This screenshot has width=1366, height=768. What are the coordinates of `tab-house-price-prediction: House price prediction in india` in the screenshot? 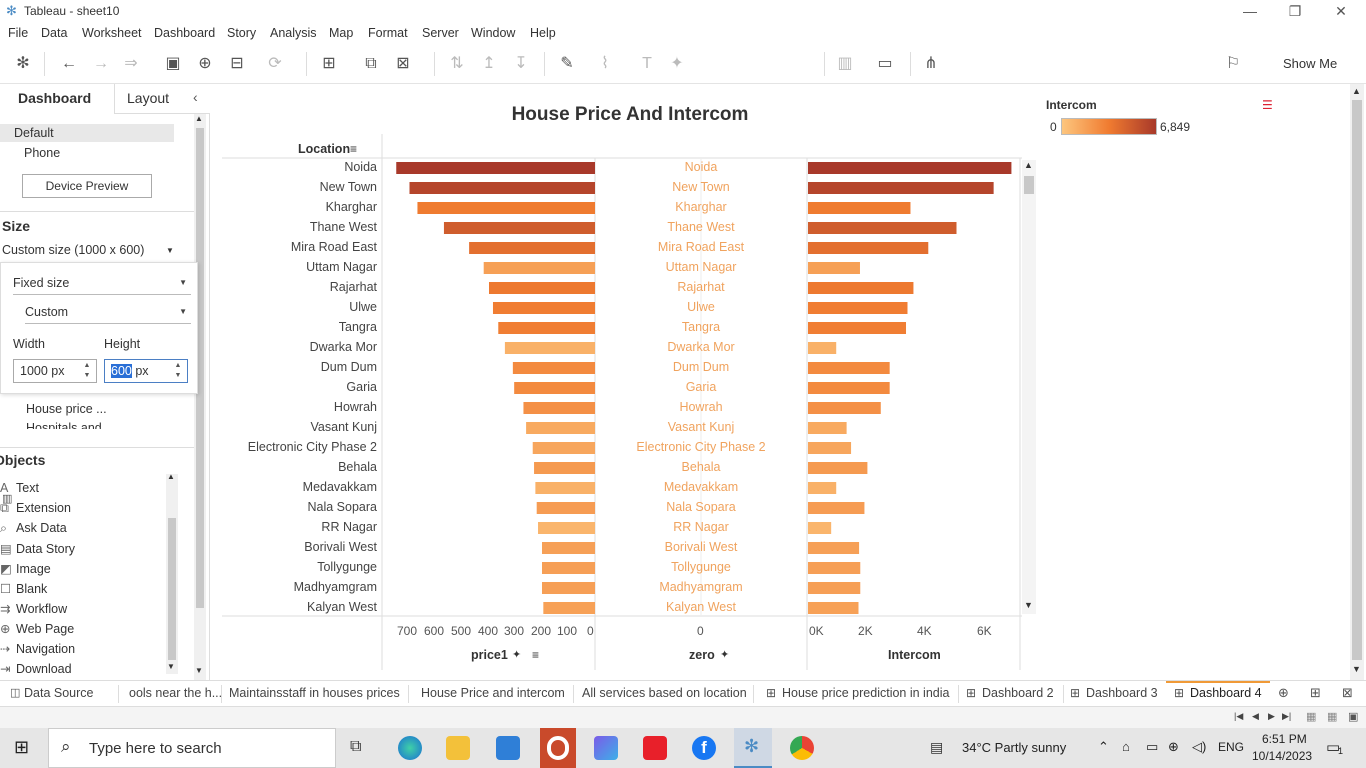 It's located at (866, 693).